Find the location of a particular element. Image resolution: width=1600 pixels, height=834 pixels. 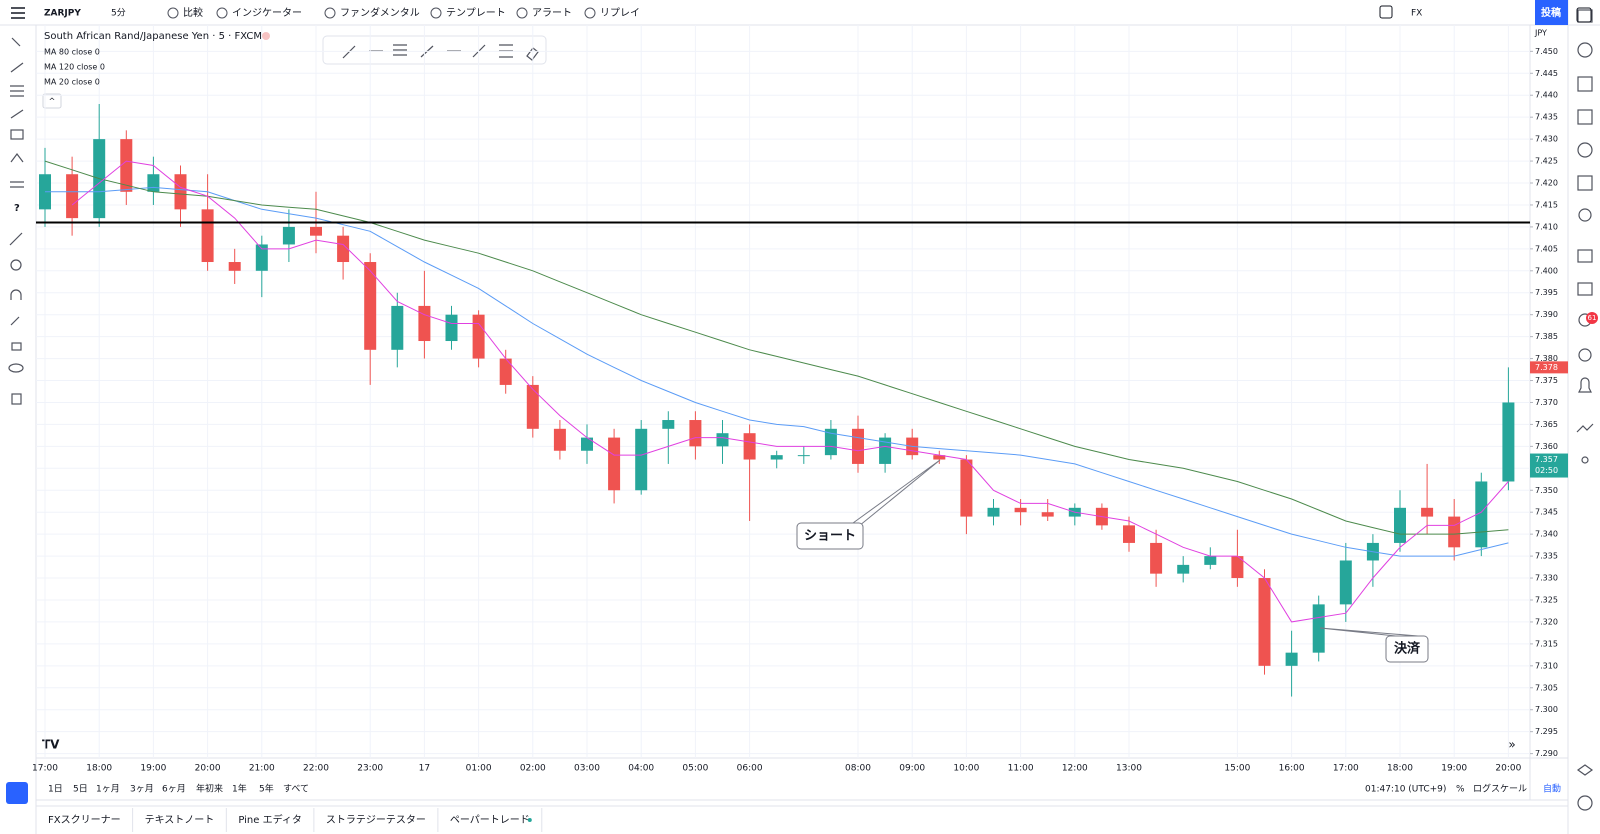

bottom-tab: テキストノート is located at coordinates (180, 820).